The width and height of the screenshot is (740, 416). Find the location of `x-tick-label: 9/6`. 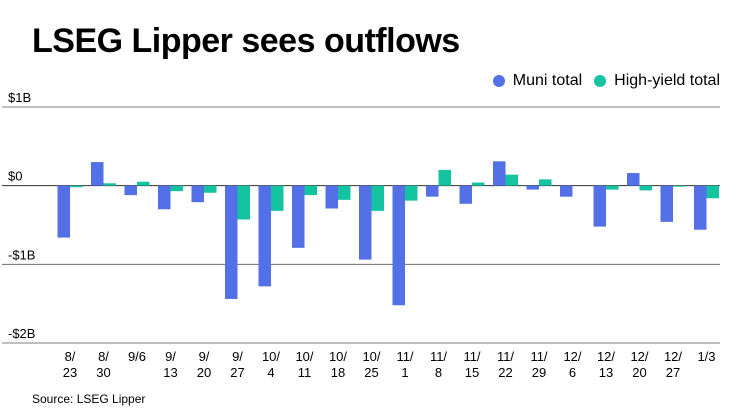

x-tick-label: 9/6 is located at coordinates (137, 356).